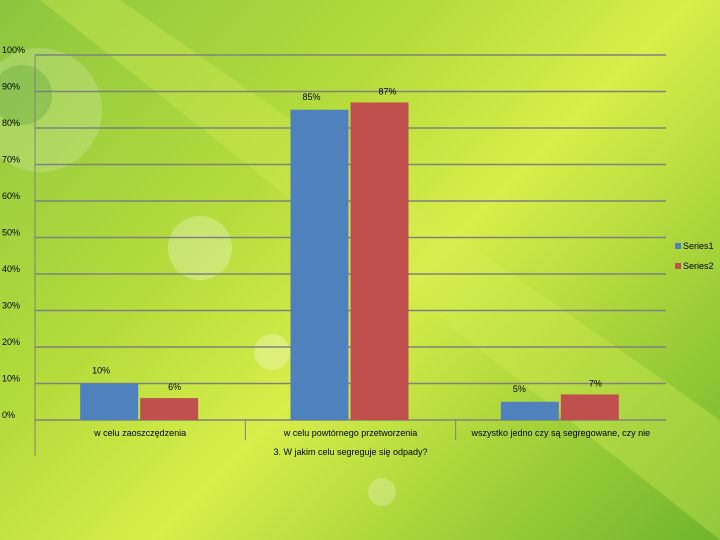 This screenshot has height=540, width=720. I want to click on y-axis-ticks: 0% 10% 20% 30% 40% 50% 60% 70% 80% 90% 100%, so click(13, 232).